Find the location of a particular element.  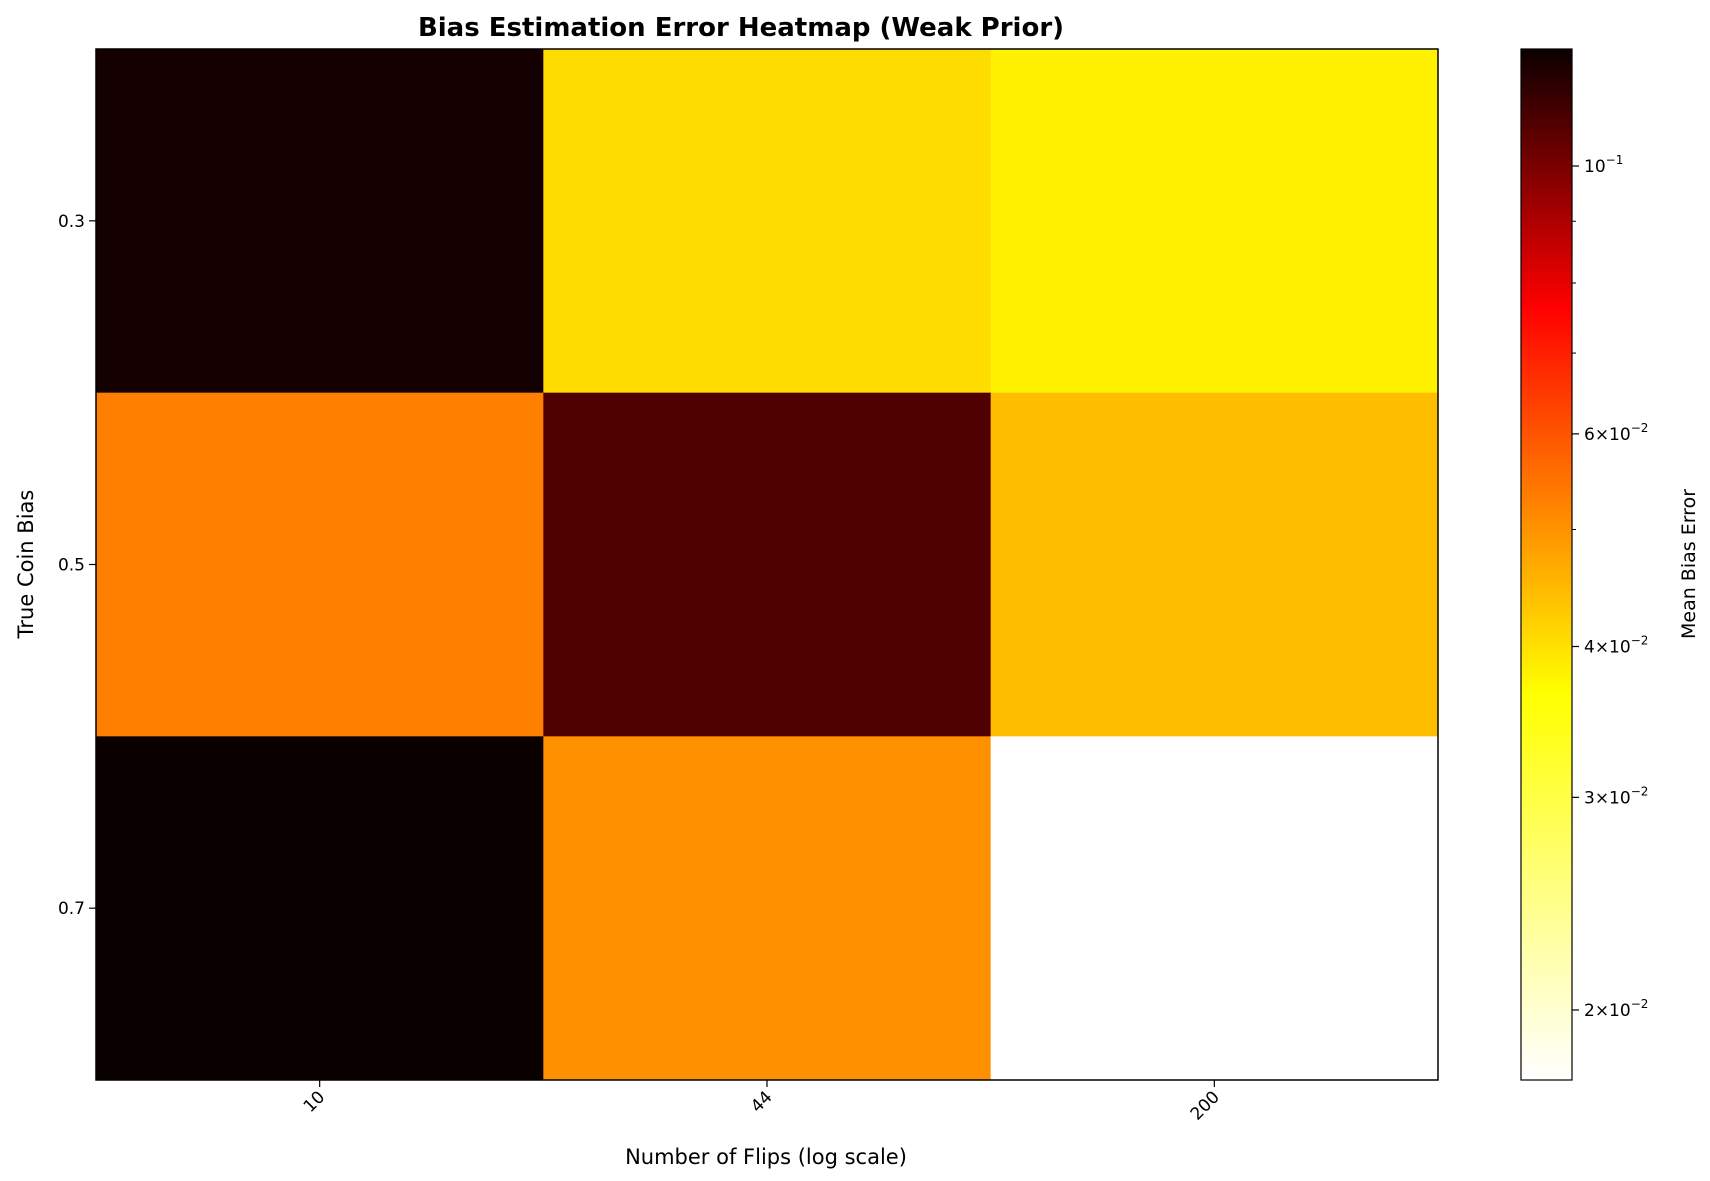

colorbar-tick-label: 6×10⁻² is located at coordinates (1616, 433).